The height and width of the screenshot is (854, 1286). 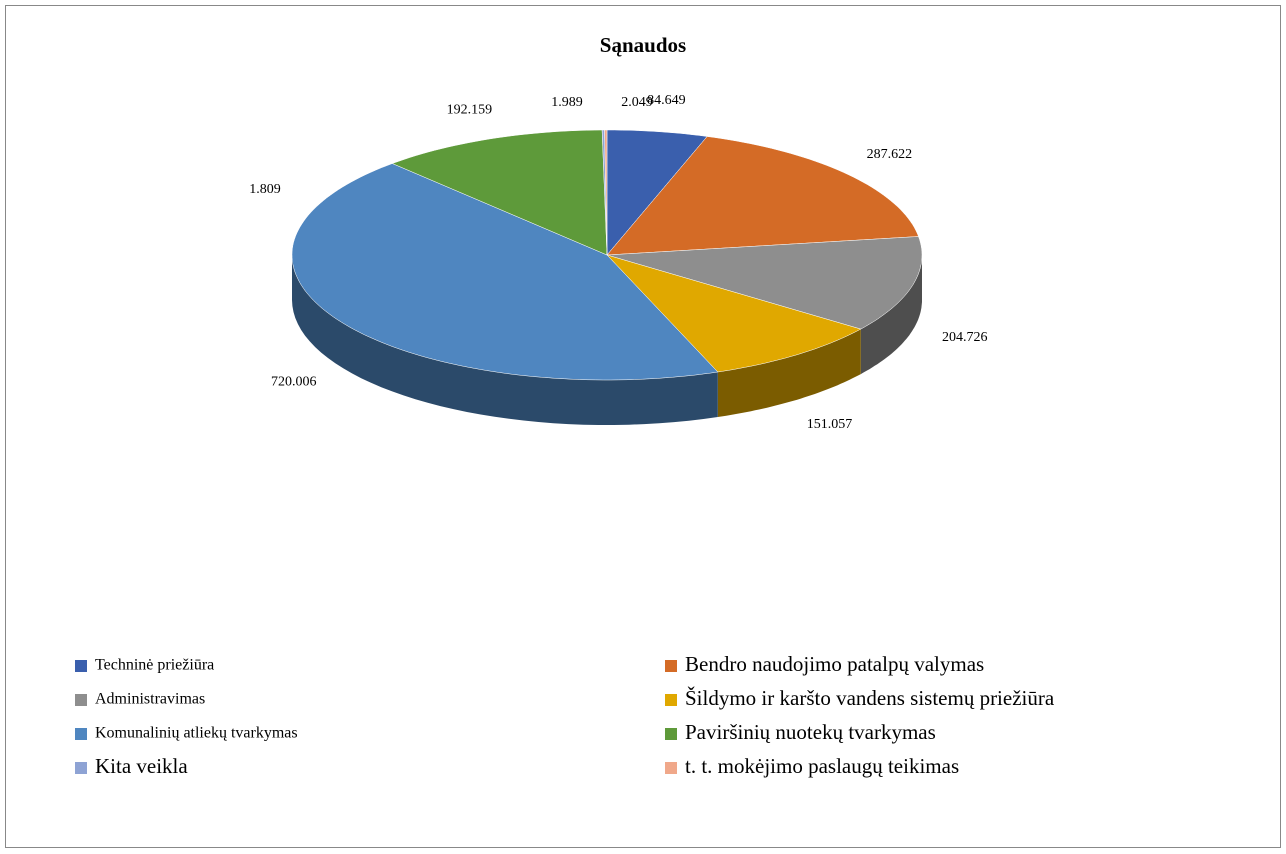 What do you see at coordinates (890, 154) in the screenshot?
I see `data-label: 287.622` at bounding box center [890, 154].